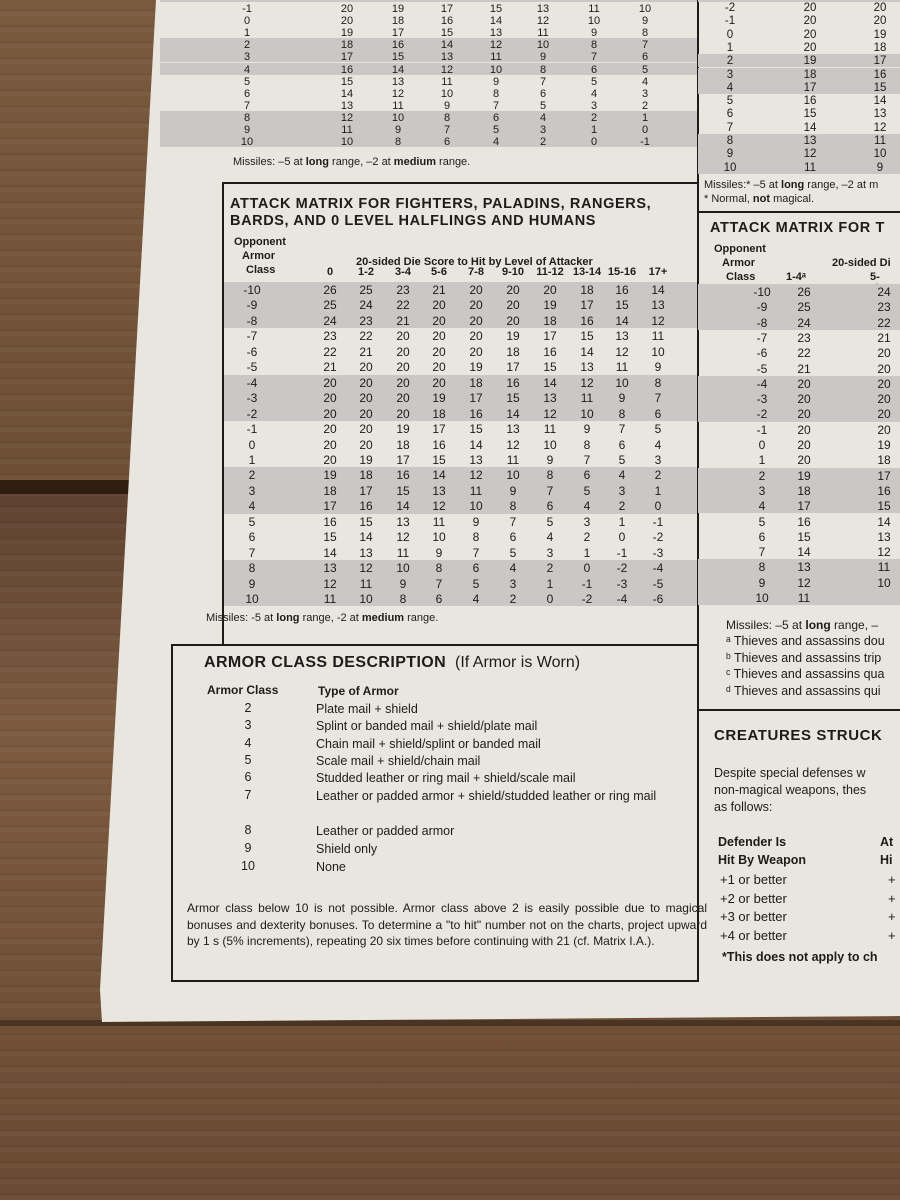 The image size is (900, 1200). What do you see at coordinates (247, 81) in the screenshot?
I see `row-armor-class: 5` at bounding box center [247, 81].